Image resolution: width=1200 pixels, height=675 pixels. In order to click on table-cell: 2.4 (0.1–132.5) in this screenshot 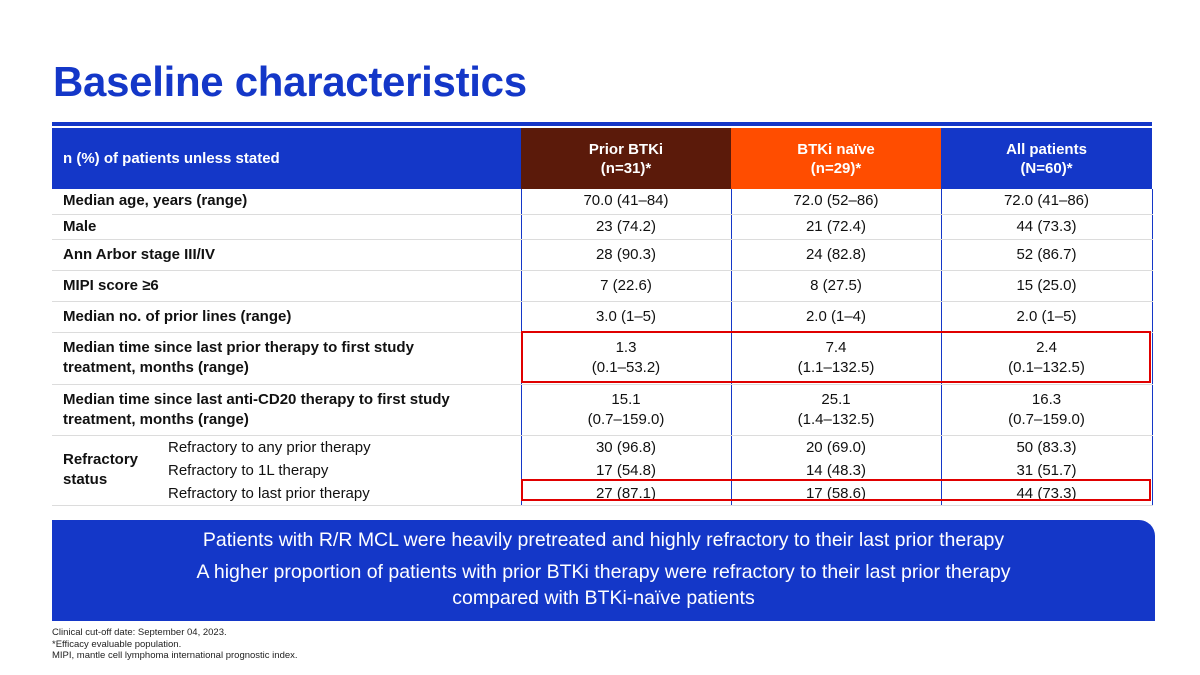, I will do `click(1046, 358)`.